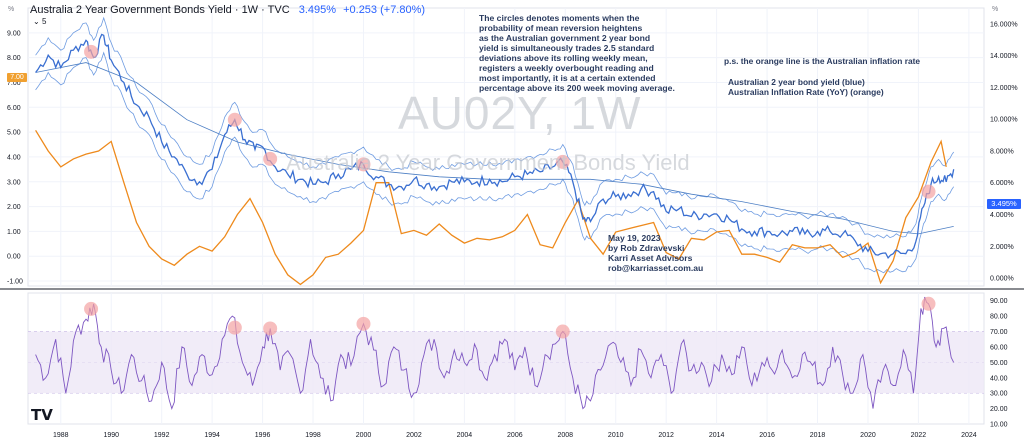 The image size is (1024, 445). I want to click on left-tick-label: 1.00, so click(14, 232).